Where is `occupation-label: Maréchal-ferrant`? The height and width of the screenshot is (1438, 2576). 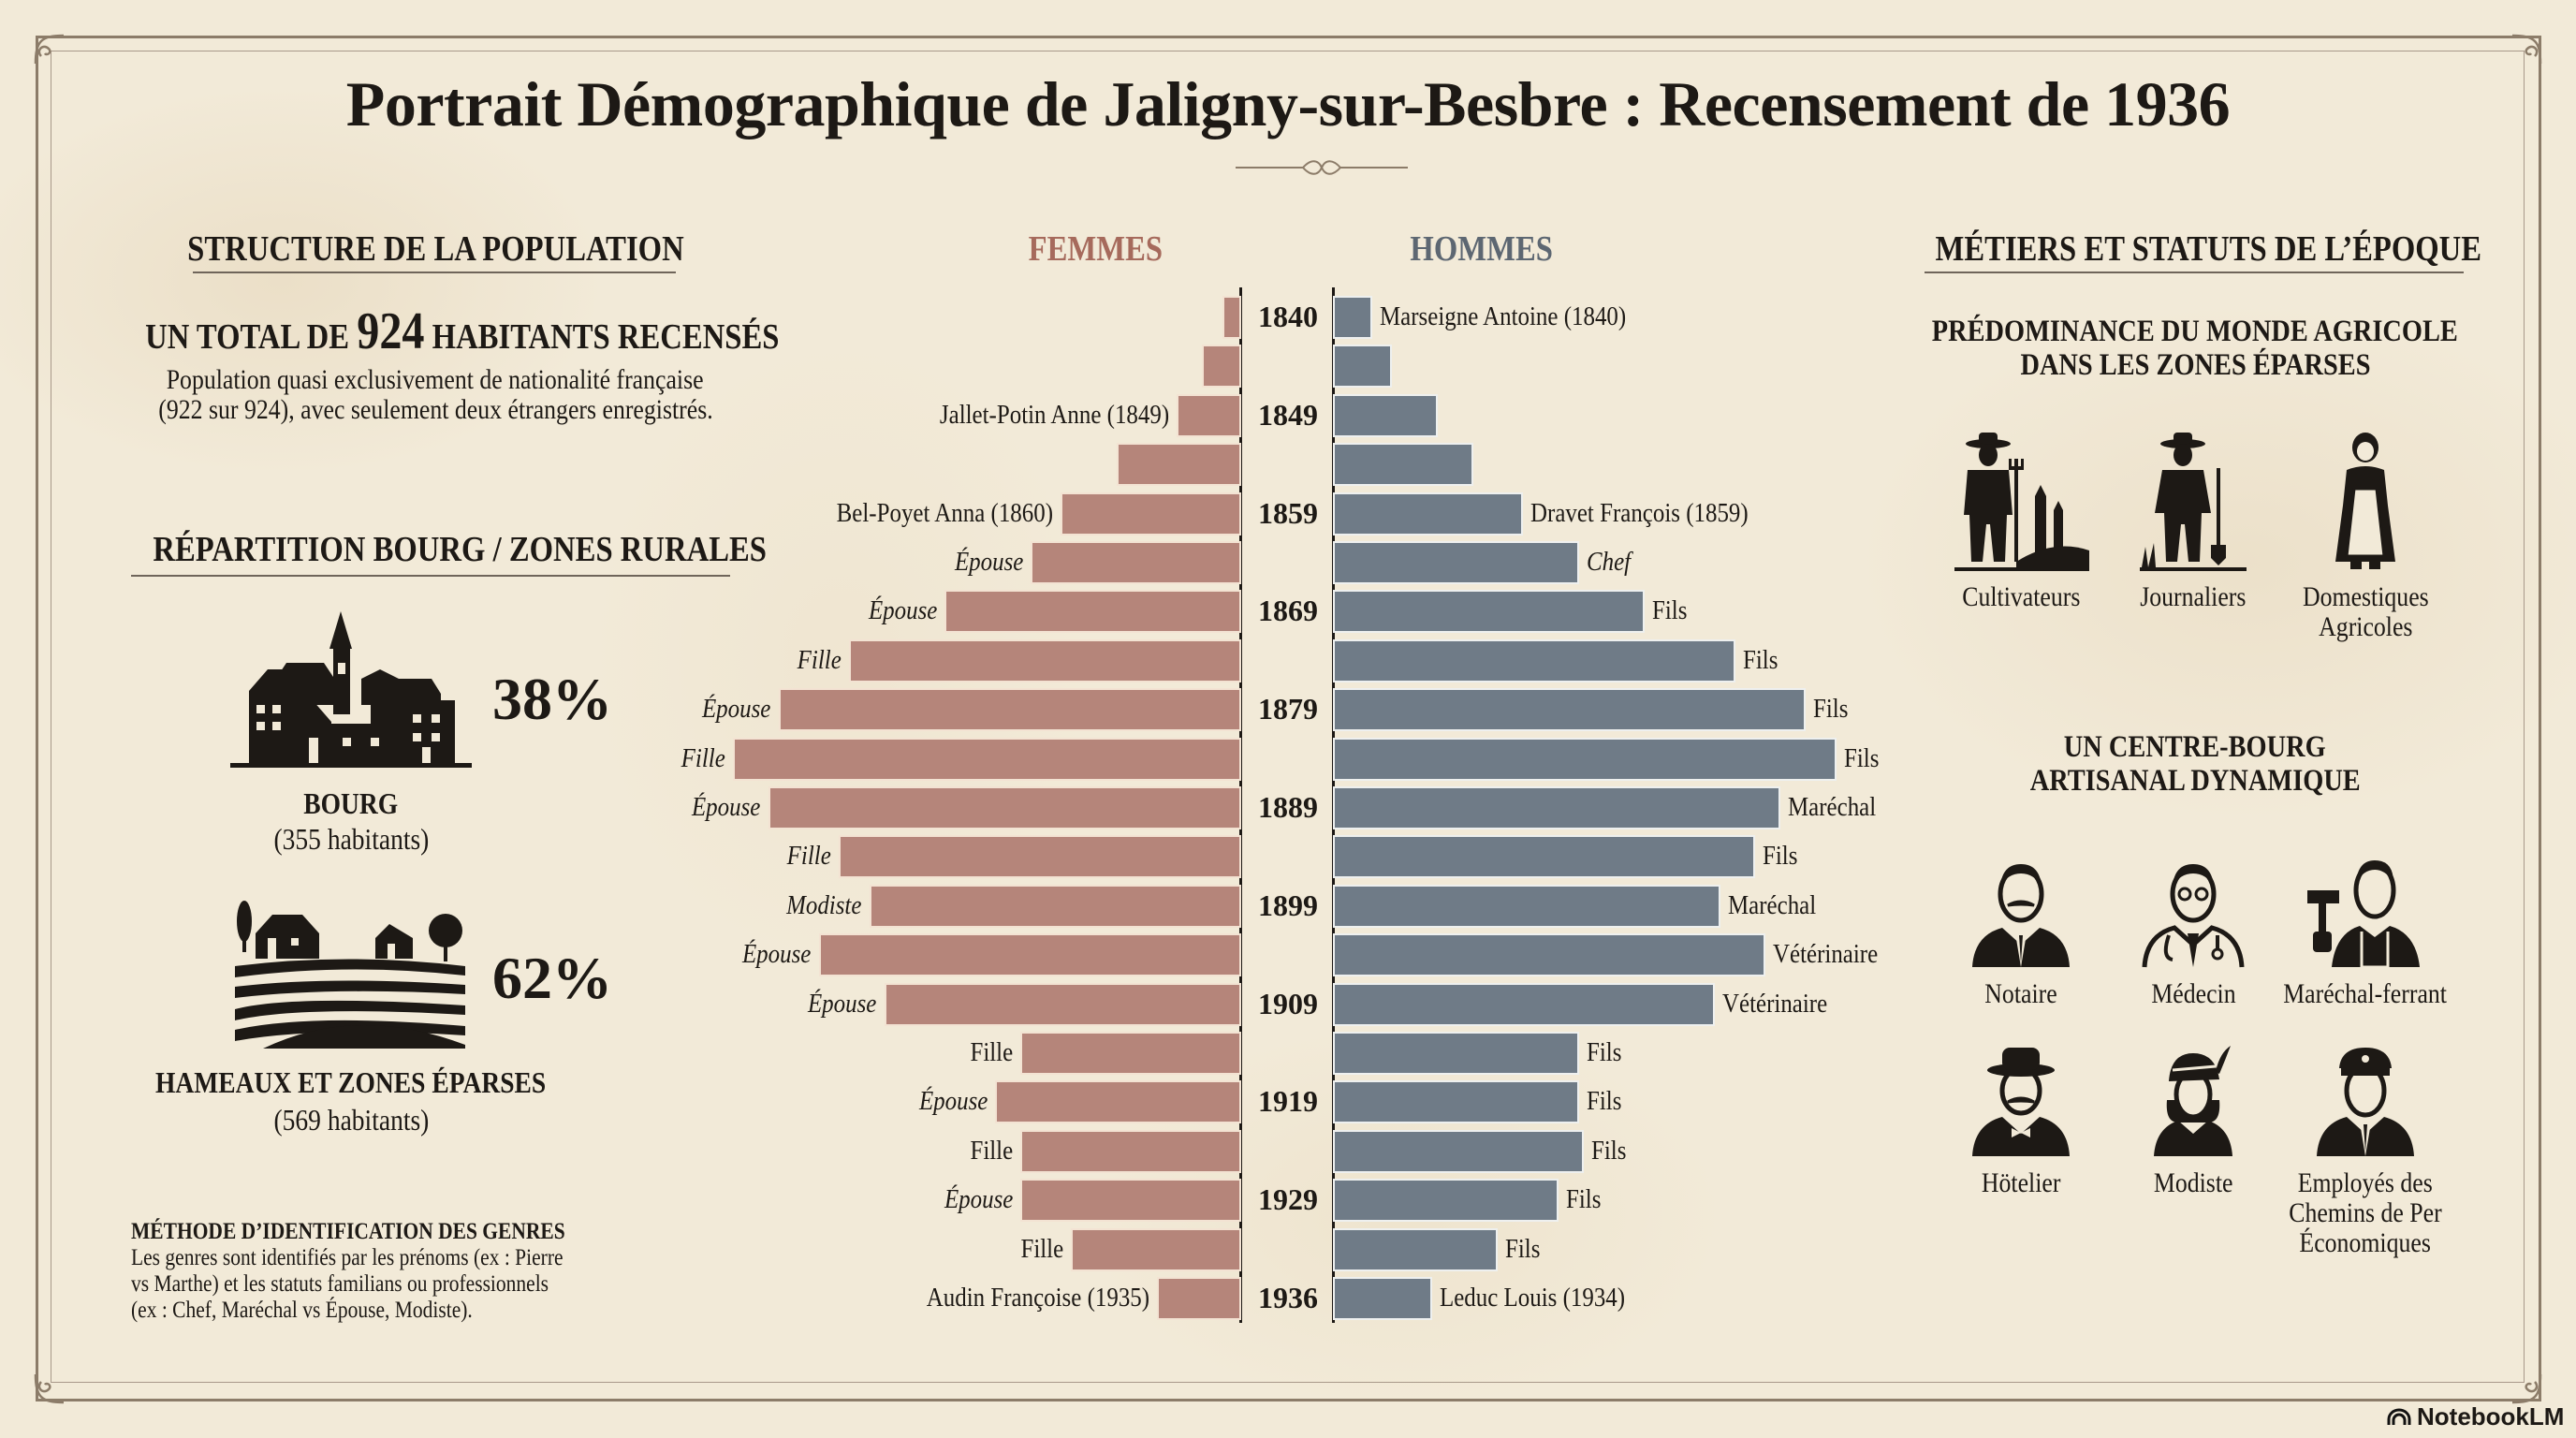
occupation-label: Maréchal-ferrant is located at coordinates (2365, 993).